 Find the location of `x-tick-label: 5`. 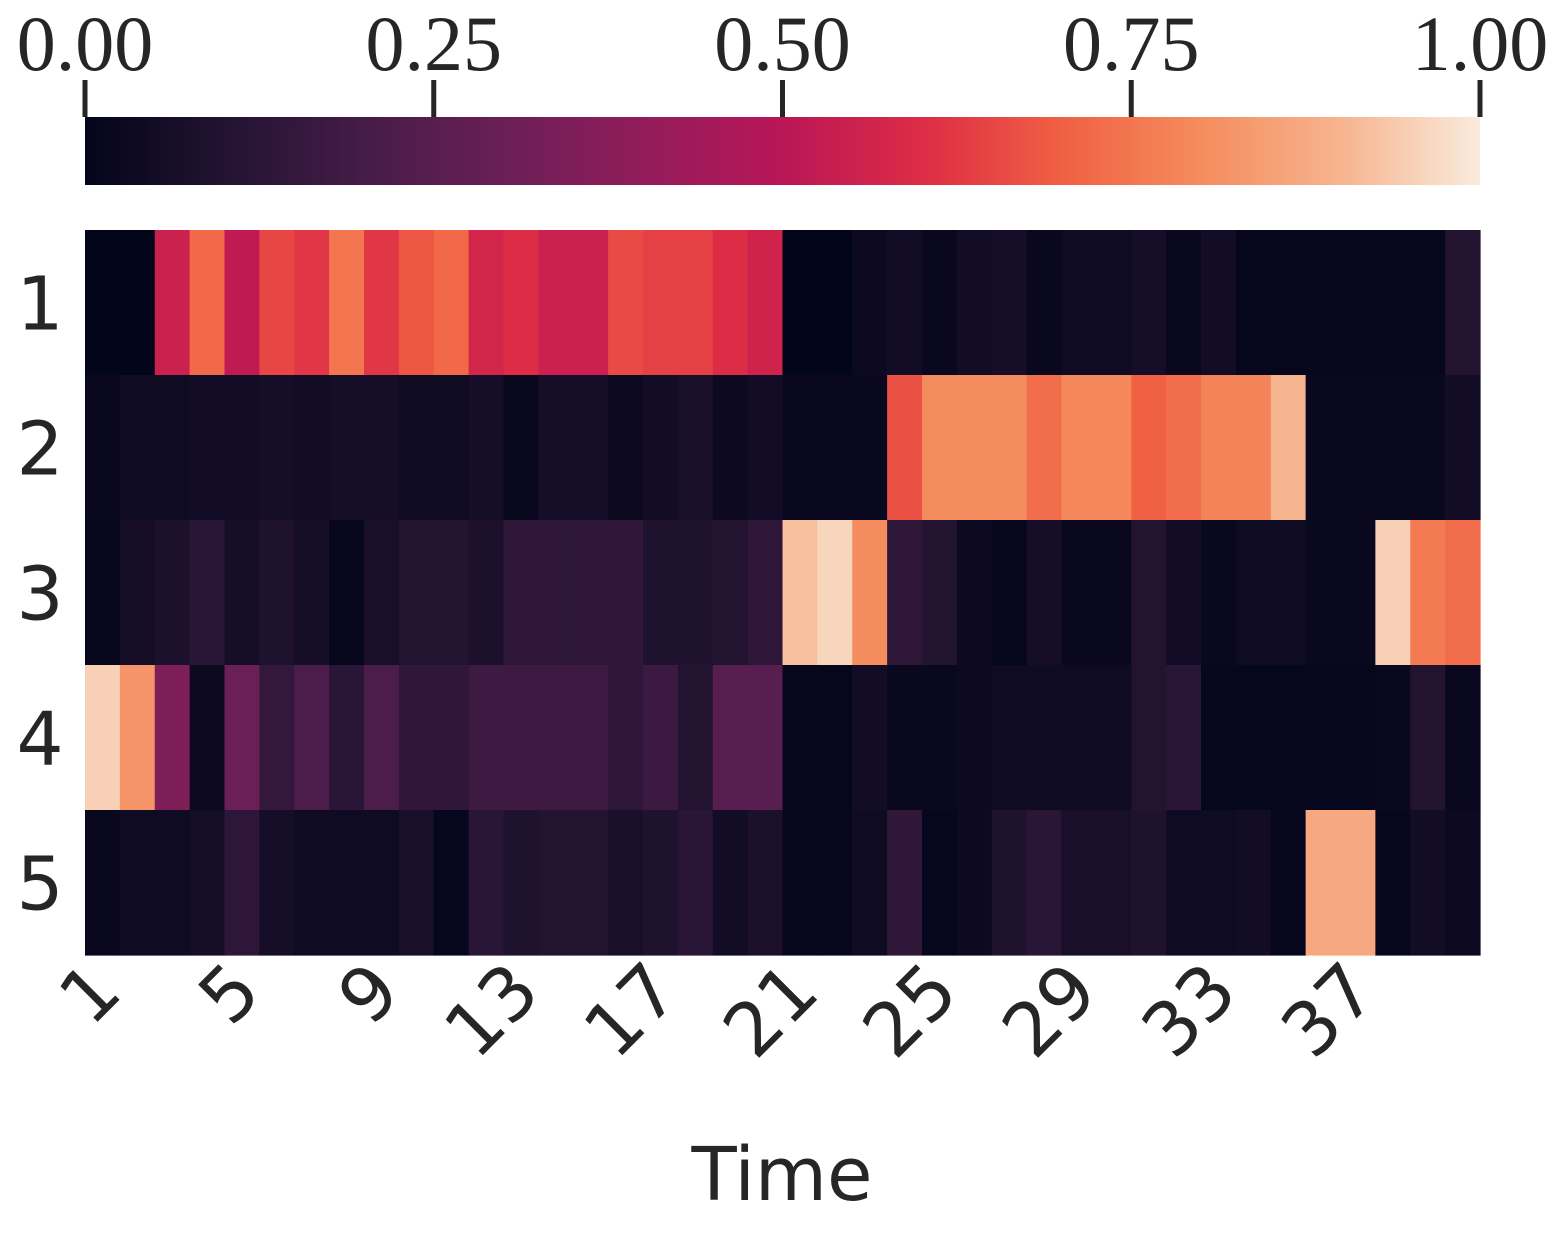

x-tick-label: 5 is located at coordinates (230, 994).